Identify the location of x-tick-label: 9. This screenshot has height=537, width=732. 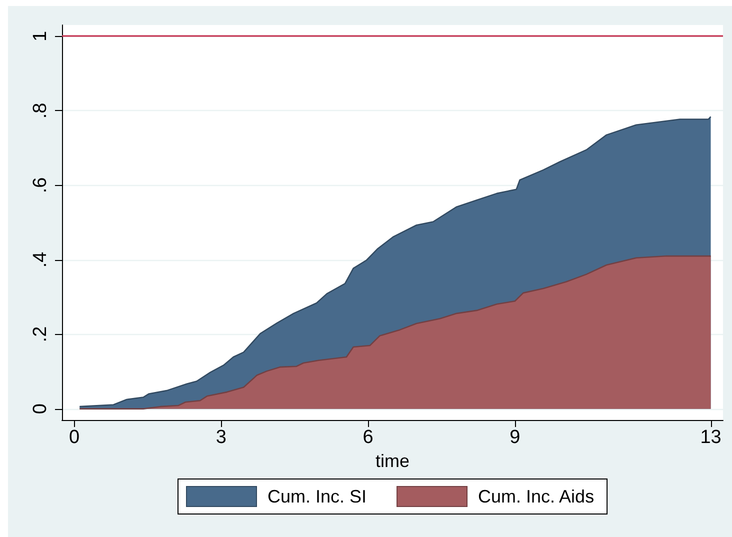
(515, 437).